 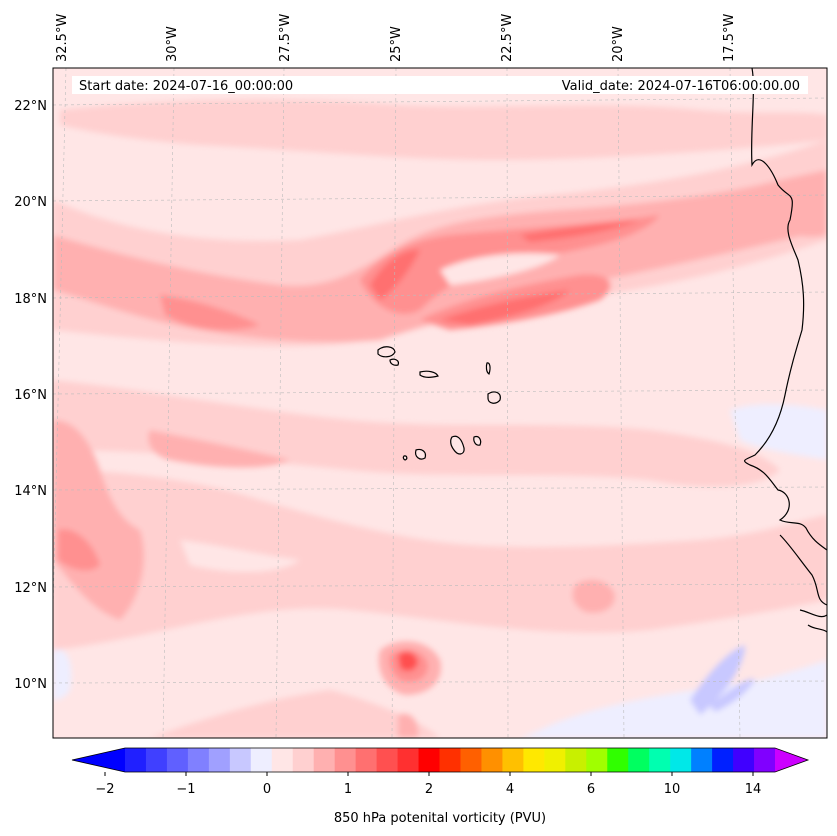 I want to click on lat-label: 10°N, so click(x=30, y=684).